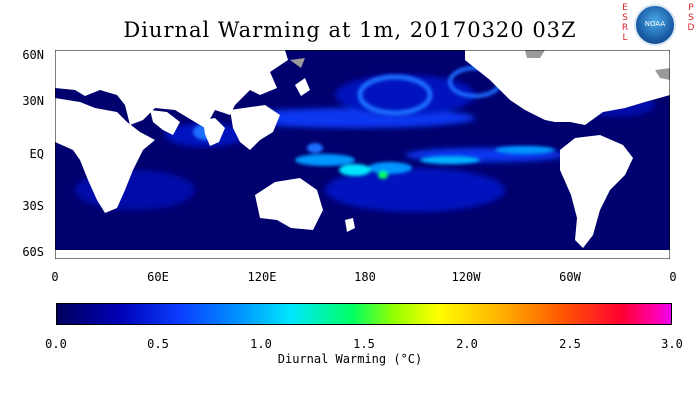 The width and height of the screenshot is (700, 400). What do you see at coordinates (33, 206) in the screenshot?
I see `lat-label: 30S` at bounding box center [33, 206].